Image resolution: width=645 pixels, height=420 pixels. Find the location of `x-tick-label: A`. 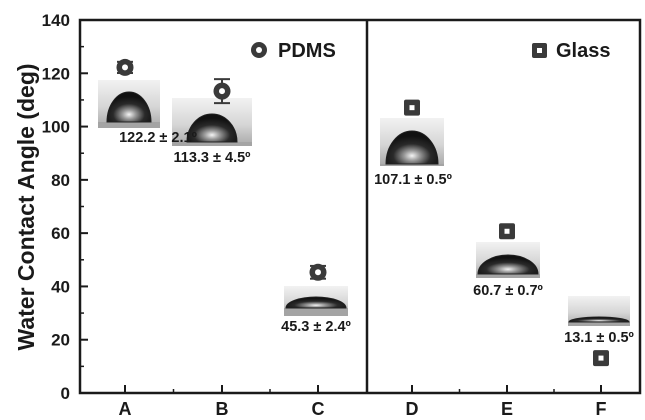

x-tick-label: A is located at coordinates (125, 409).